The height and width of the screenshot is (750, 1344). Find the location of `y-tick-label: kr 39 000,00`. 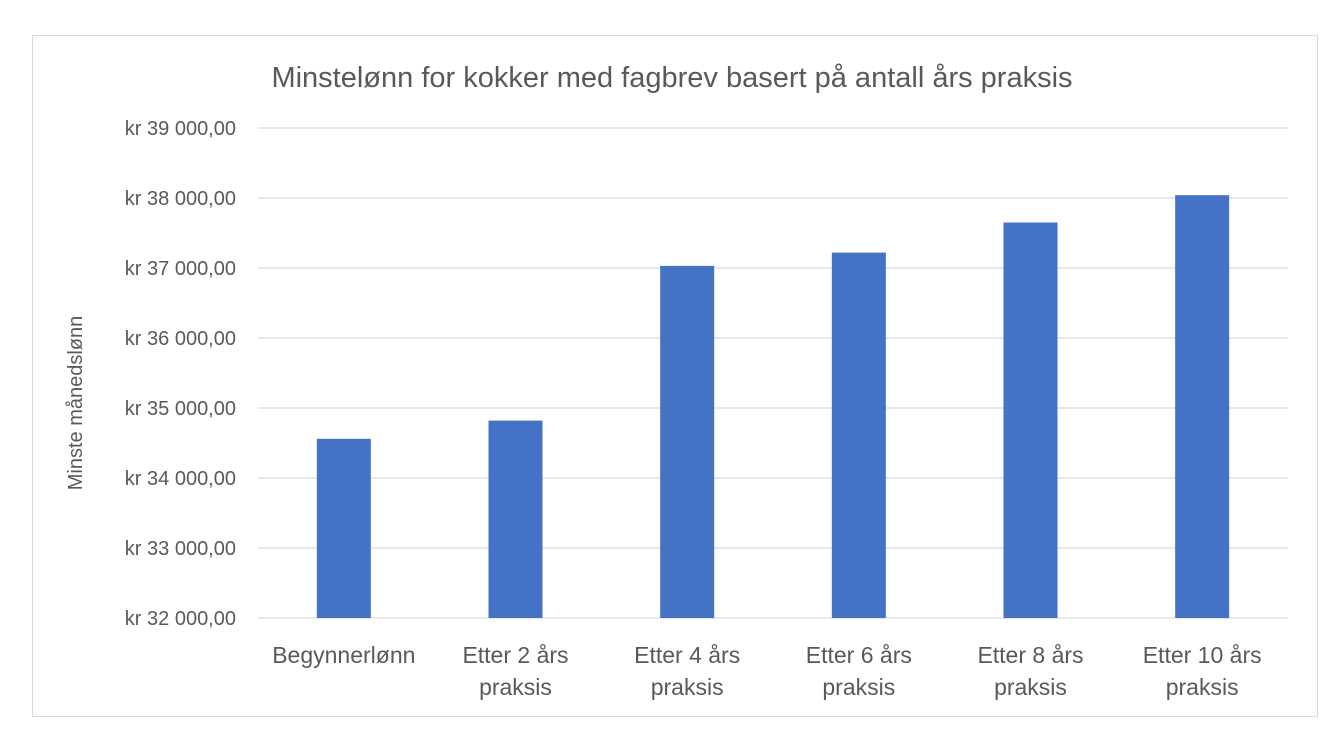

y-tick-label: kr 39 000,00 is located at coordinates (180, 129).